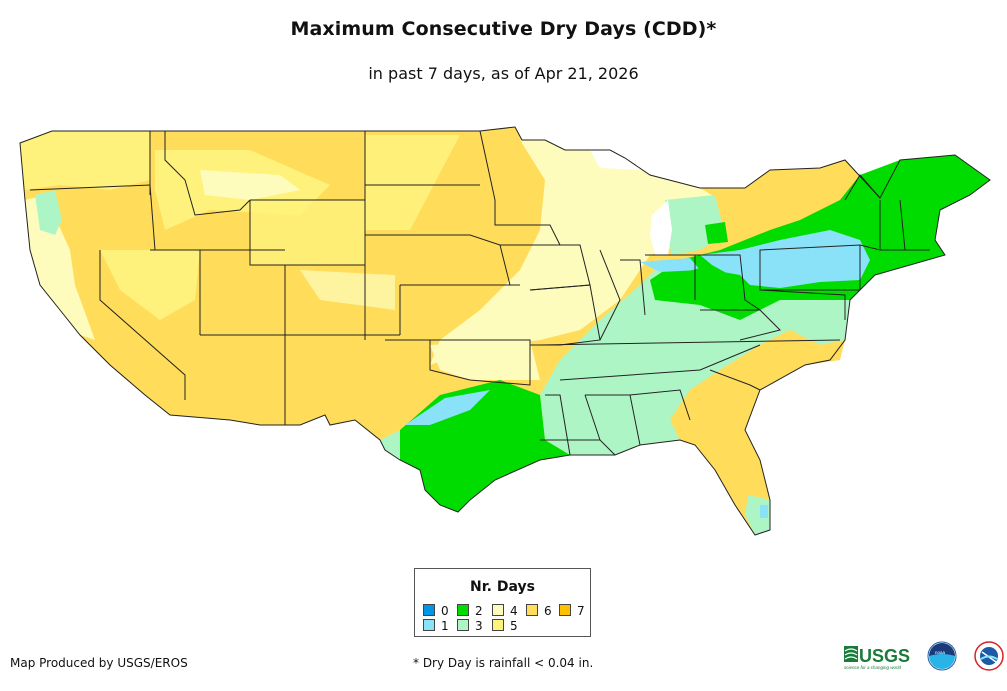 Image resolution: width=1007 pixels, height=691 pixels. Describe the element at coordinates (548, 611) in the screenshot. I see `legend-label-6: 6` at that location.